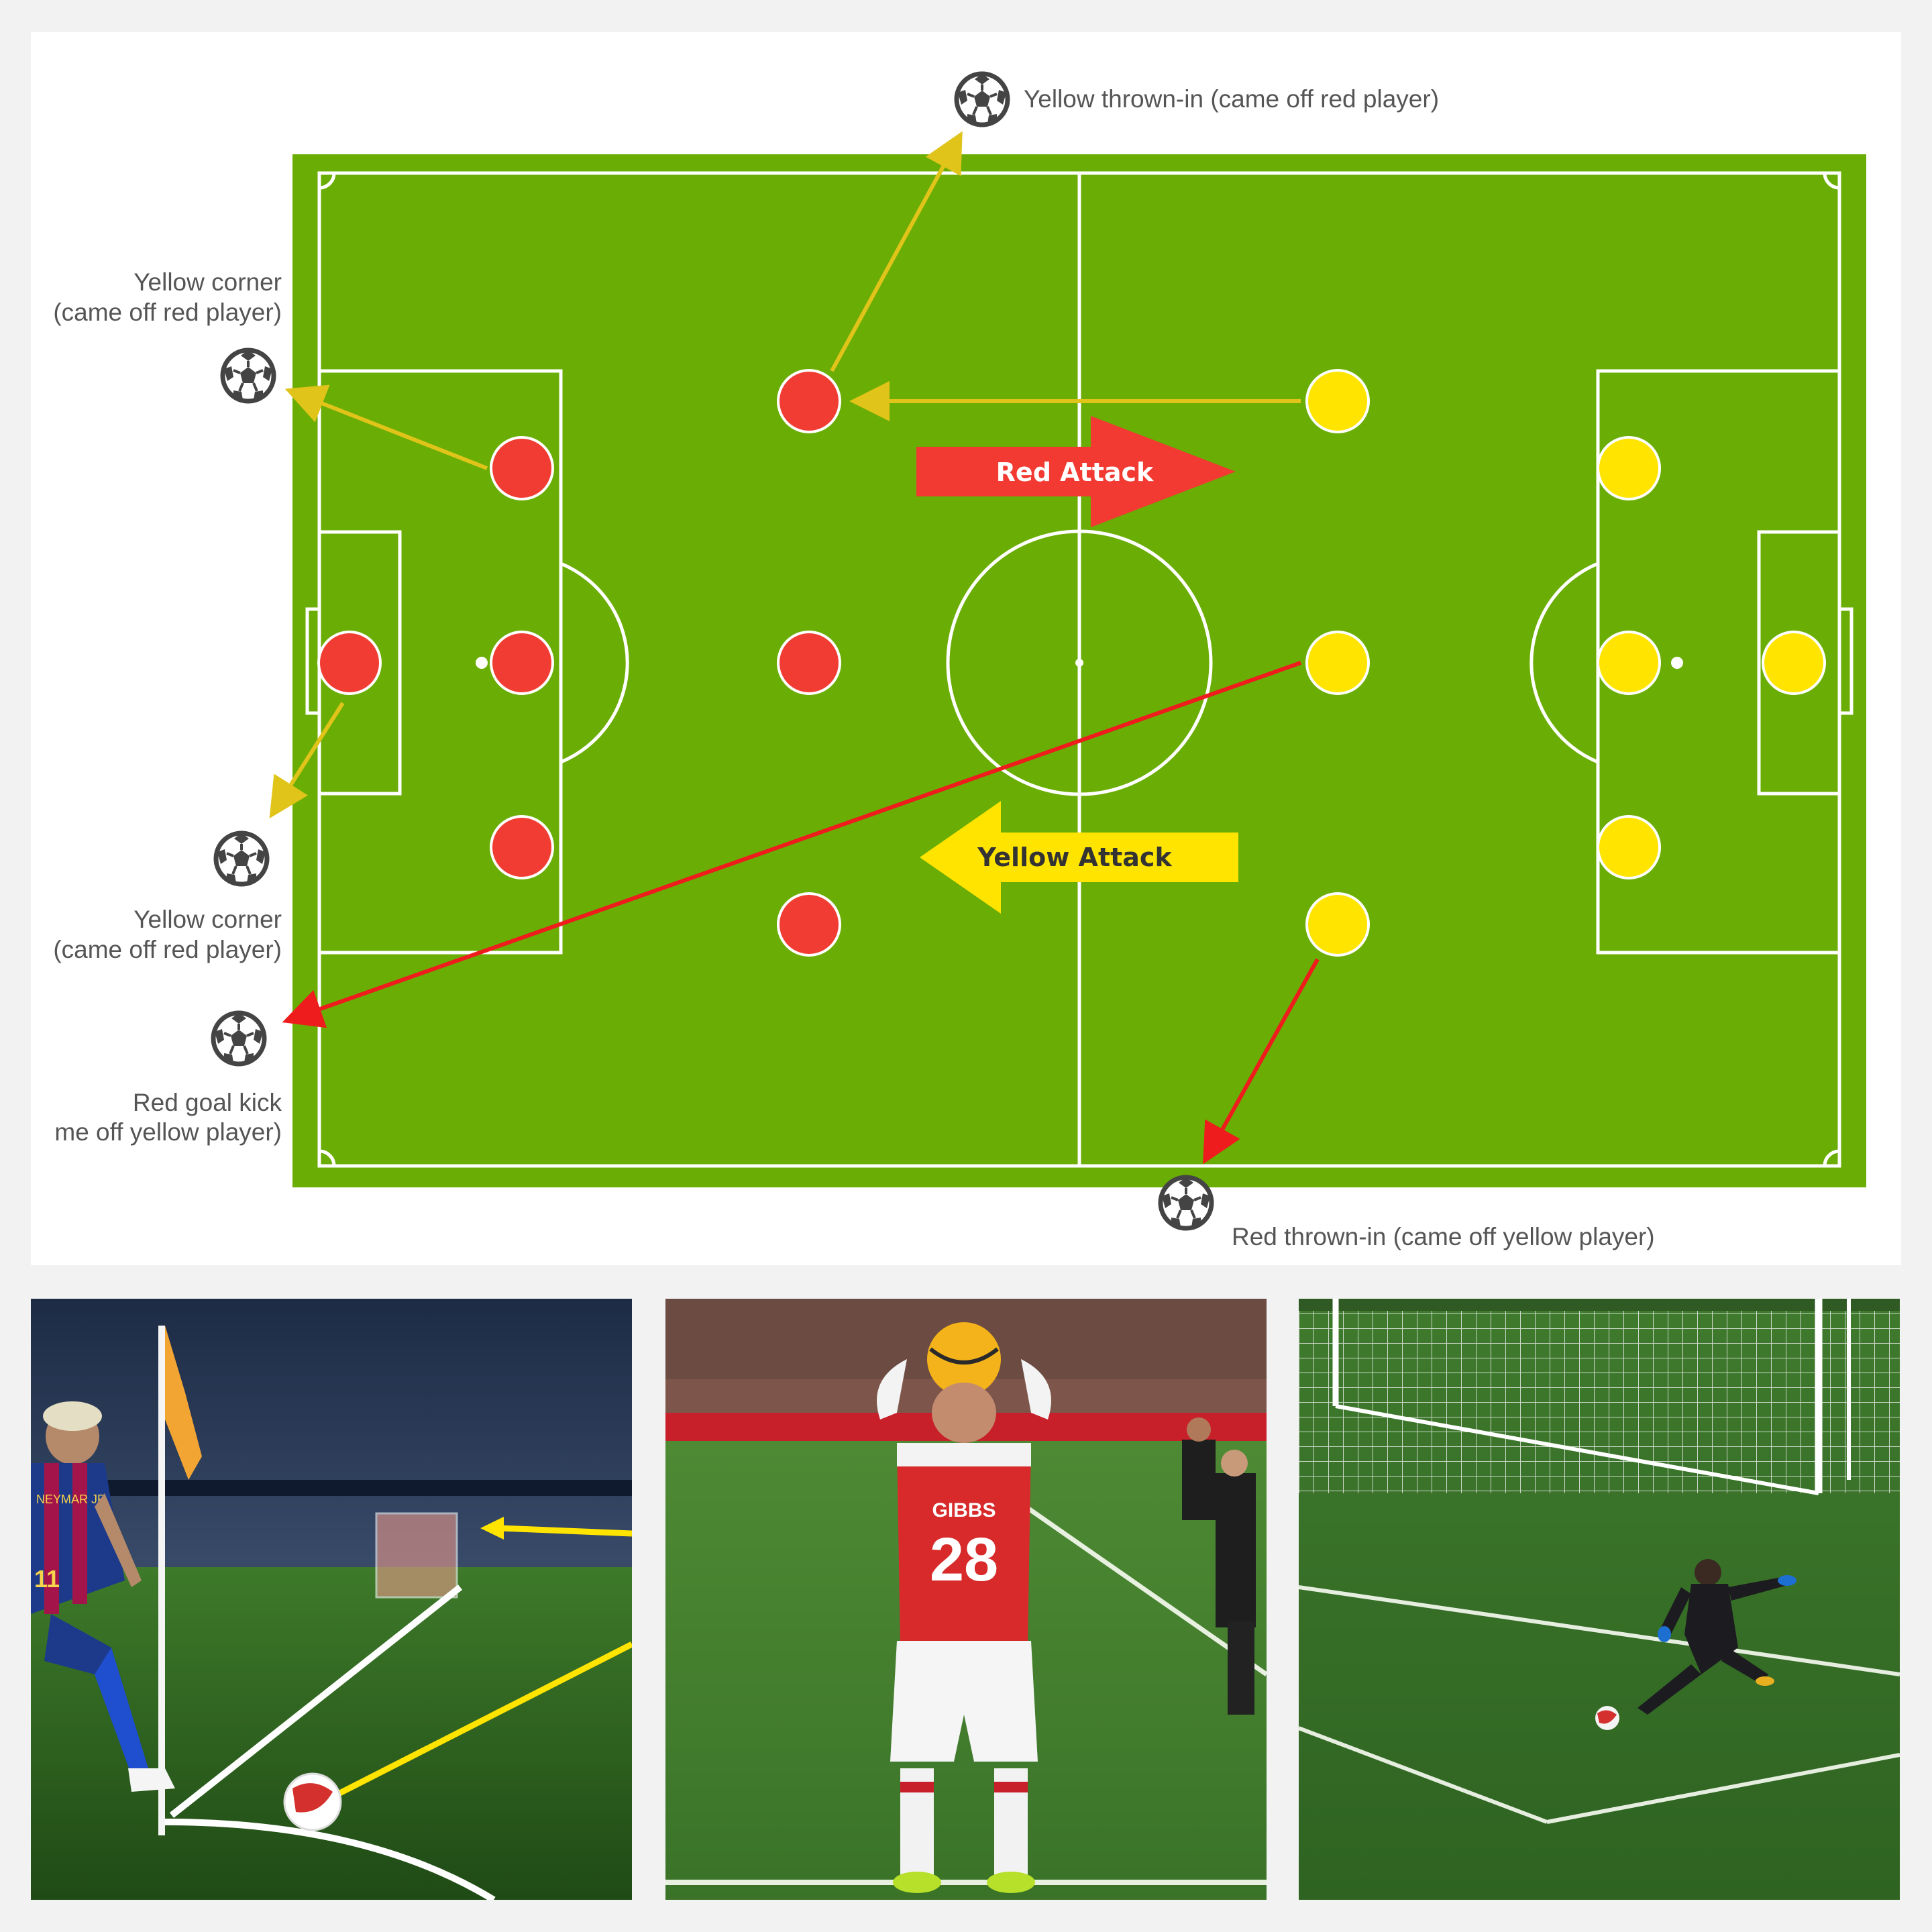 This screenshot has height=1932, width=1932. What do you see at coordinates (482, 663) in the screenshot?
I see `penalty-spot-left` at bounding box center [482, 663].